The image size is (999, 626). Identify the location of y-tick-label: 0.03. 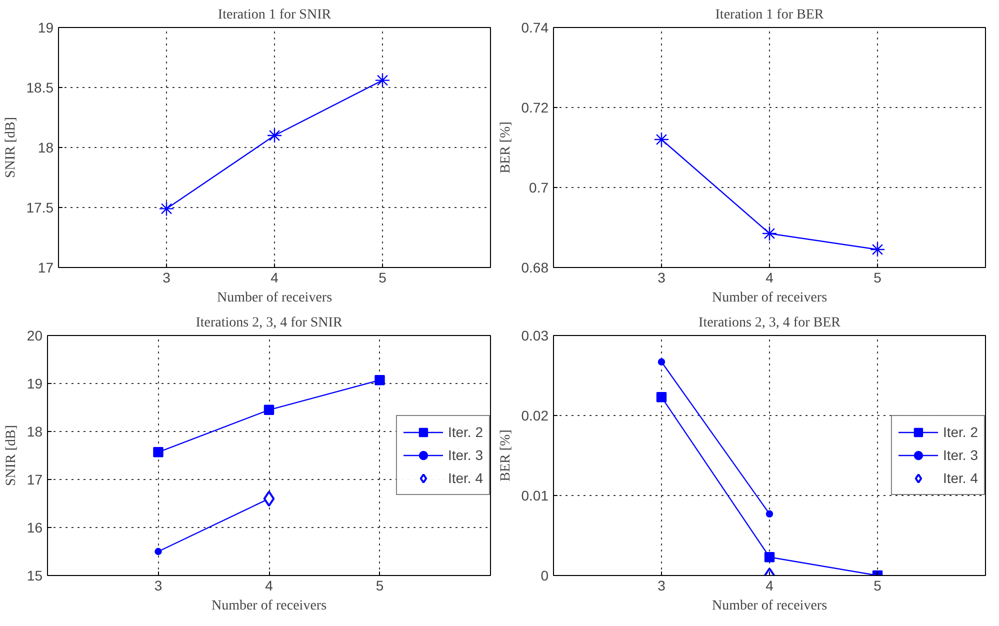
(535, 336).